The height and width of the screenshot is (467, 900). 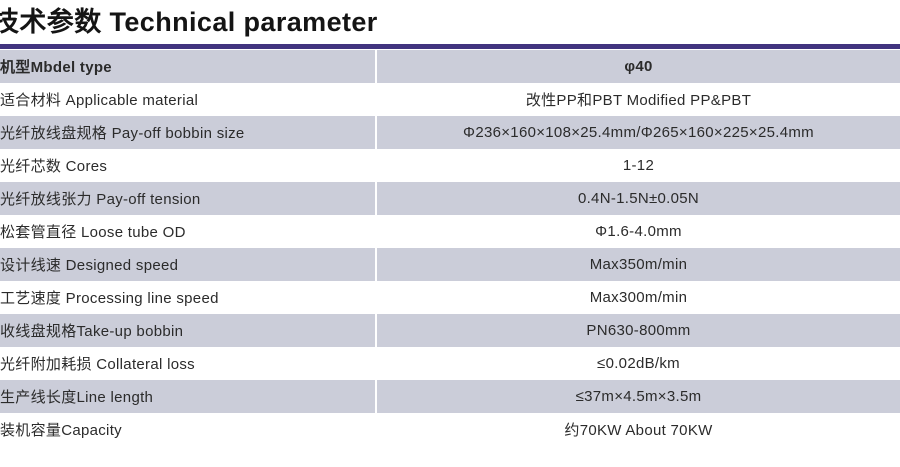 I want to click on row-value: 1-12, so click(x=637, y=165).